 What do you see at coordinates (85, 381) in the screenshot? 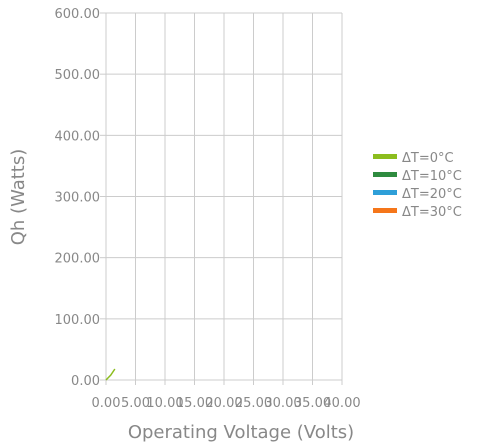
I see `y-tick-label: 0.00` at bounding box center [85, 381].